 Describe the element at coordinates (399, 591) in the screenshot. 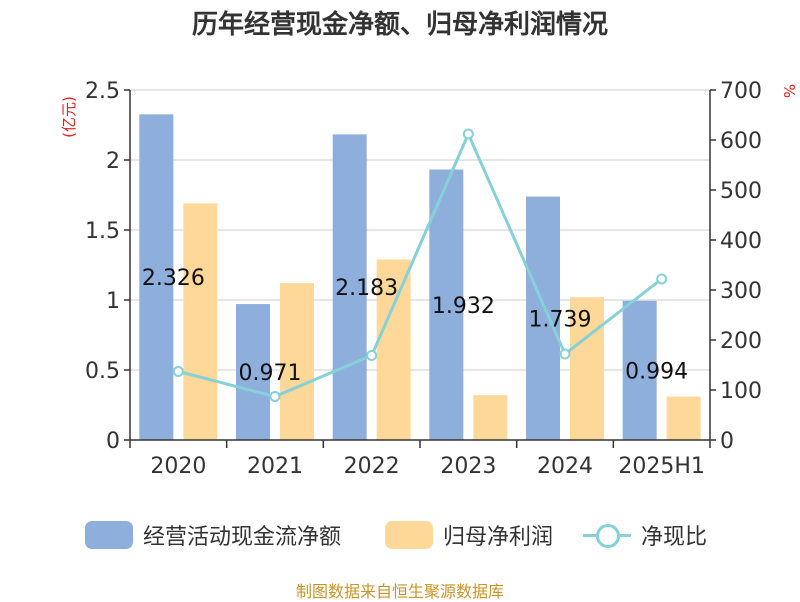

I see `source-note: 制图数据来自恒生聚源数据库` at that location.